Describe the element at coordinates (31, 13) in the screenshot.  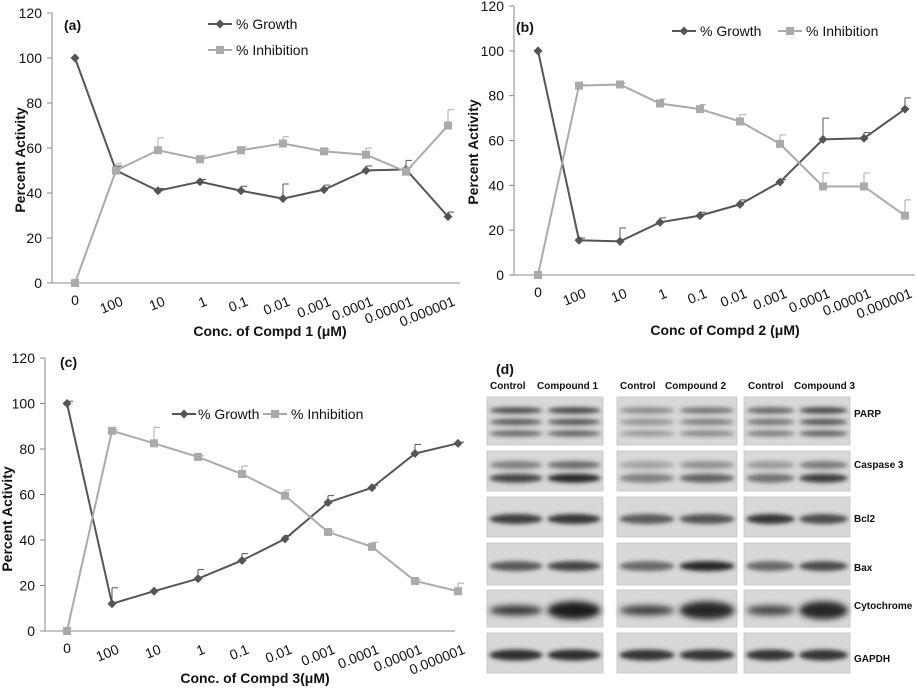
I see `y-tick-label: 120` at that location.